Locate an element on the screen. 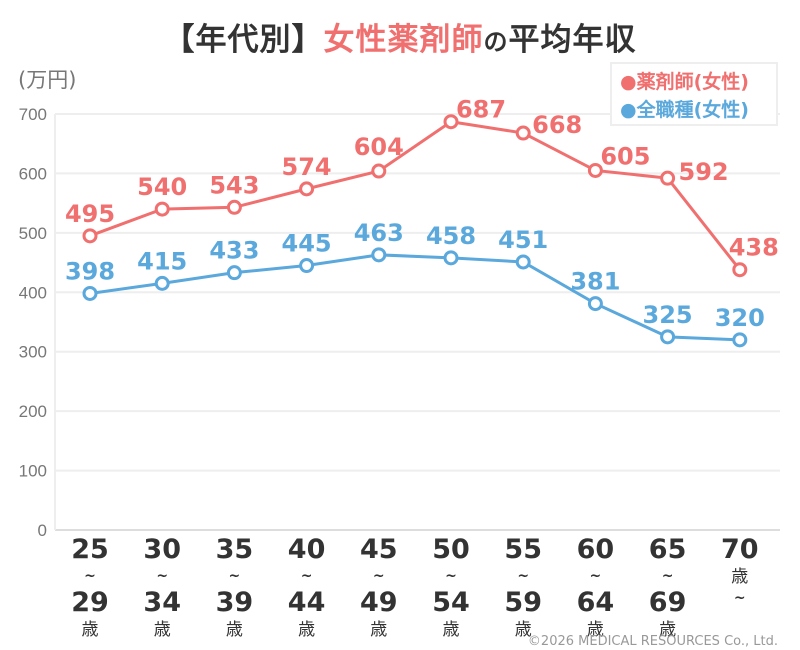  x-tick-label: 55 is located at coordinates (523, 549).